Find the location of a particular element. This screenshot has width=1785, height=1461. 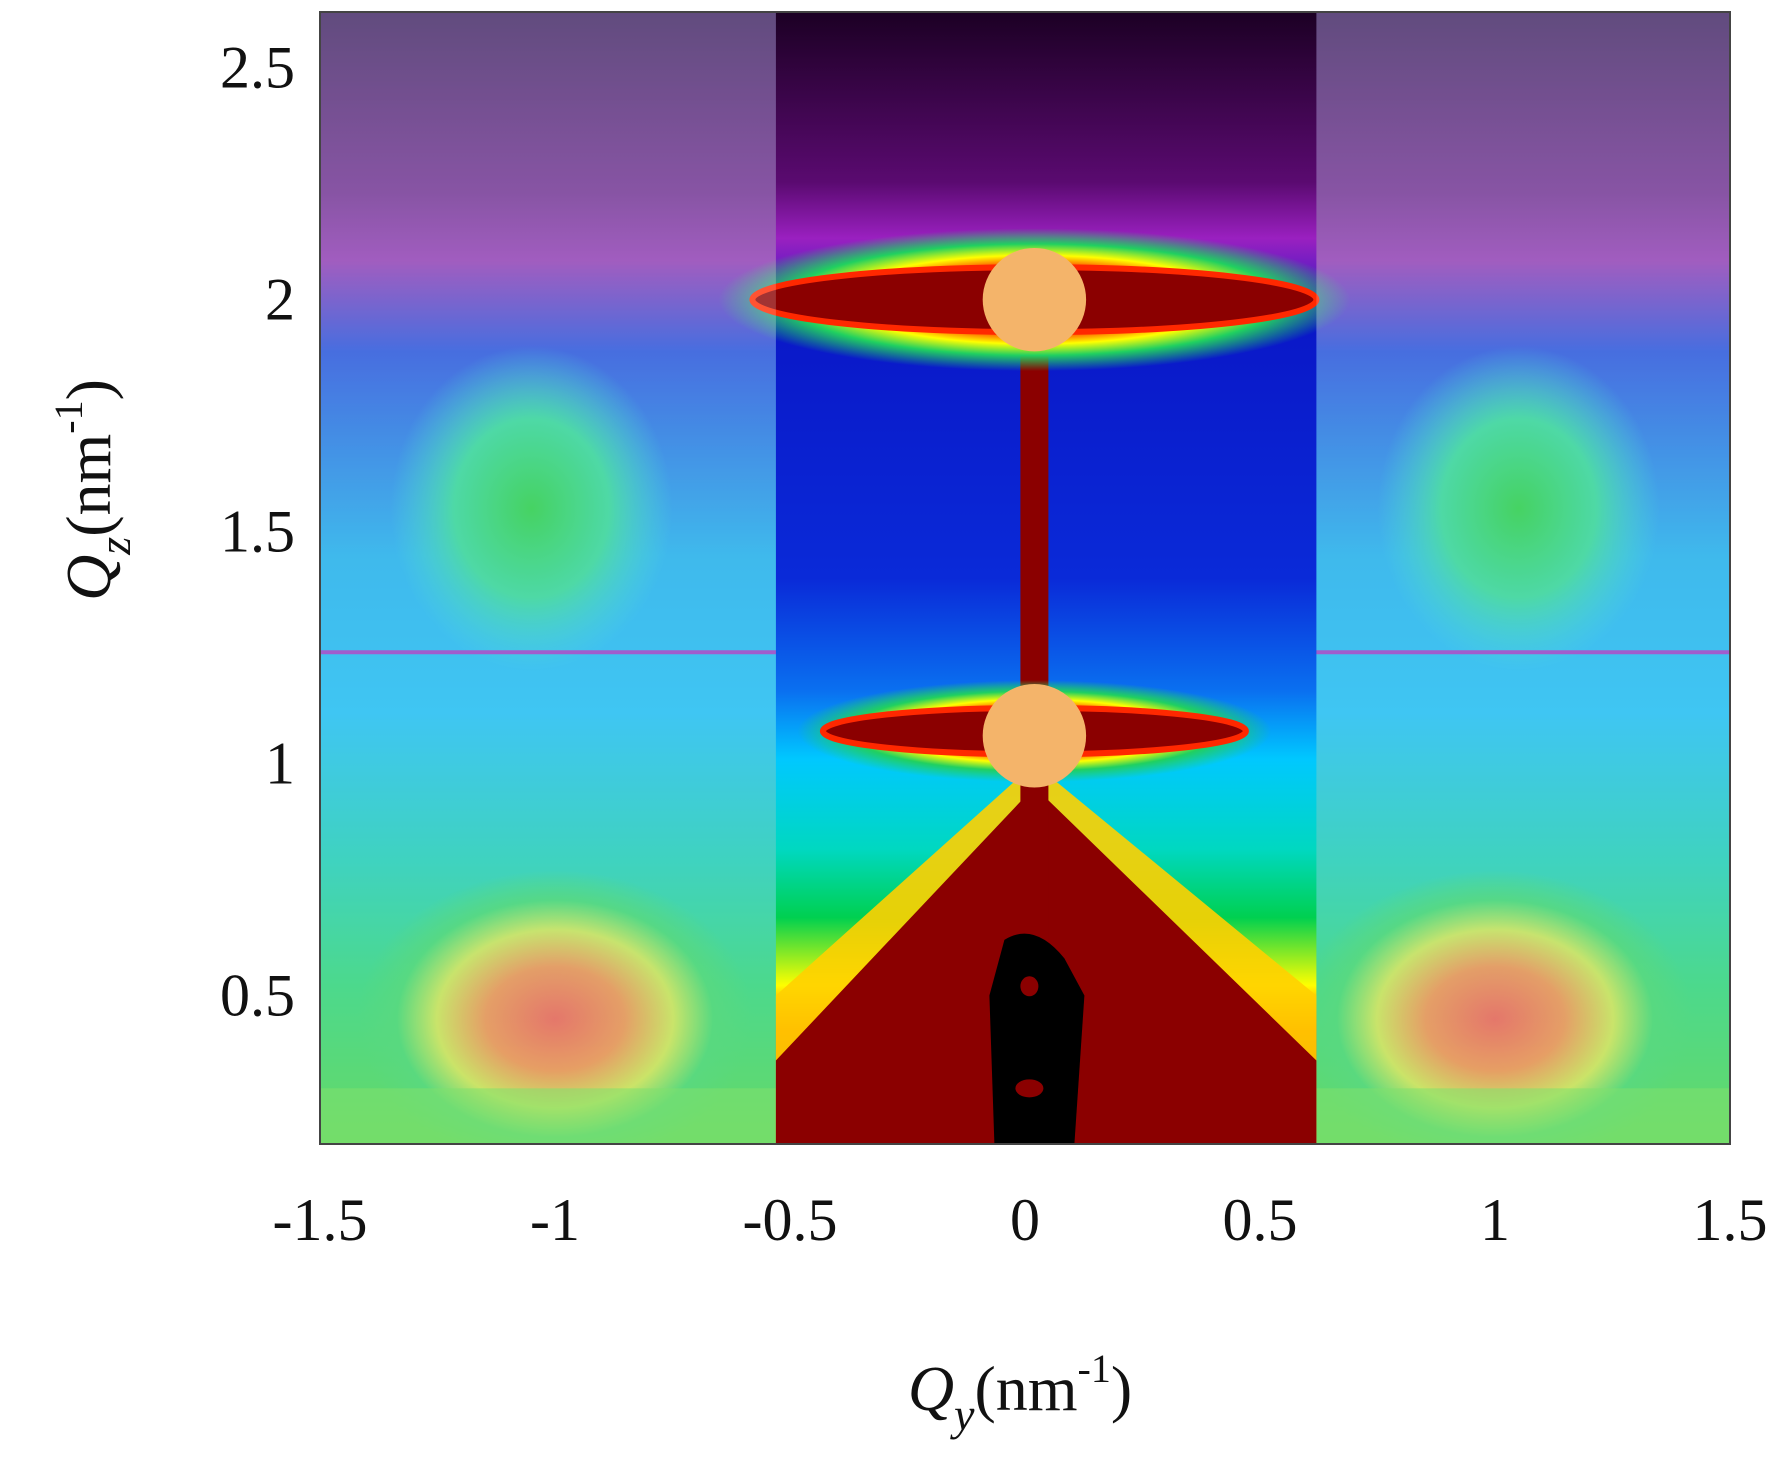

side-lobe-left-lower is located at coordinates (555, 1007).